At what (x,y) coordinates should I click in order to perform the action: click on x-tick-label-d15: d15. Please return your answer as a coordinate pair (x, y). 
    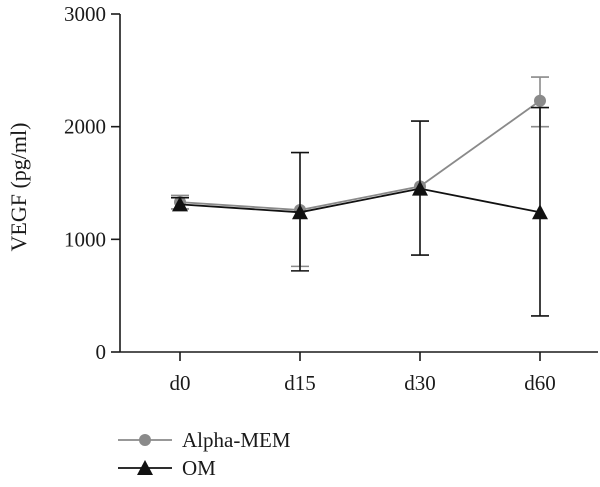
    Looking at the image, I should click on (300, 383).